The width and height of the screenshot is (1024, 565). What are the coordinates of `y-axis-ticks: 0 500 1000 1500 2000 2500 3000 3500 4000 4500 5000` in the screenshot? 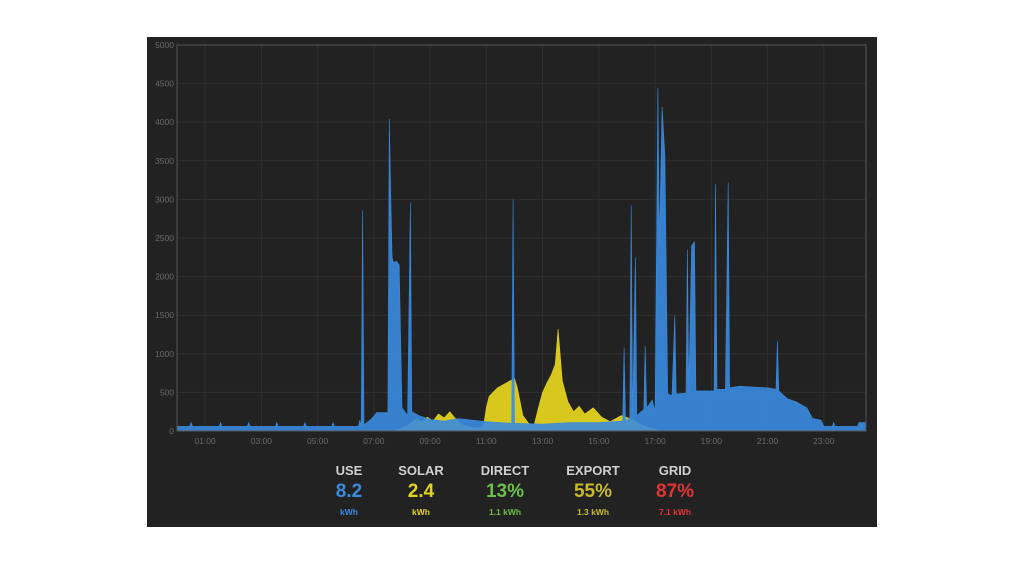 It's located at (164, 238).